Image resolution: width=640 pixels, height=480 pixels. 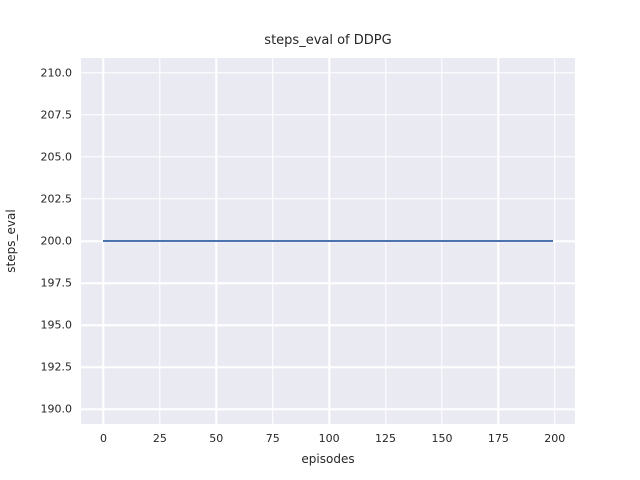 What do you see at coordinates (328, 40) in the screenshot?
I see `chart-title: steps_eval of DDPG` at bounding box center [328, 40].